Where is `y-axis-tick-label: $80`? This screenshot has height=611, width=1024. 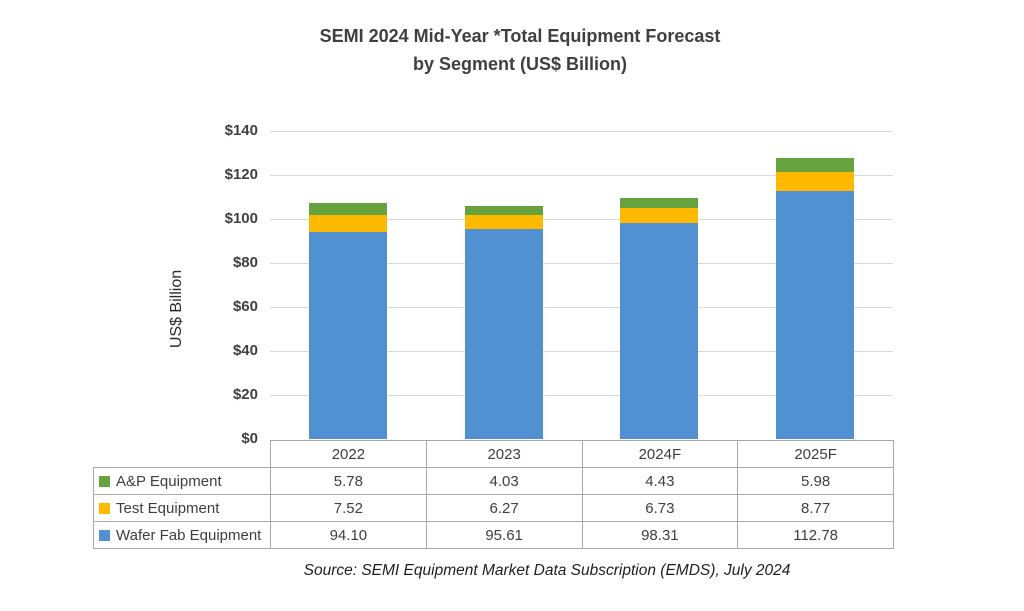 y-axis-tick-label: $80 is located at coordinates (245, 262).